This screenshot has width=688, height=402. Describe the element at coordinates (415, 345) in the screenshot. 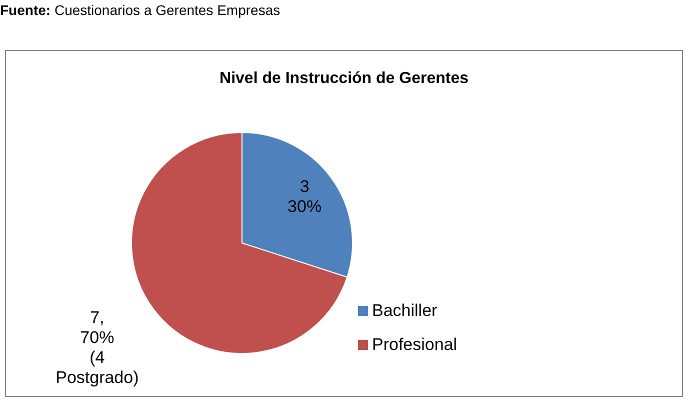

I see `legend-label: Profesional` at that location.